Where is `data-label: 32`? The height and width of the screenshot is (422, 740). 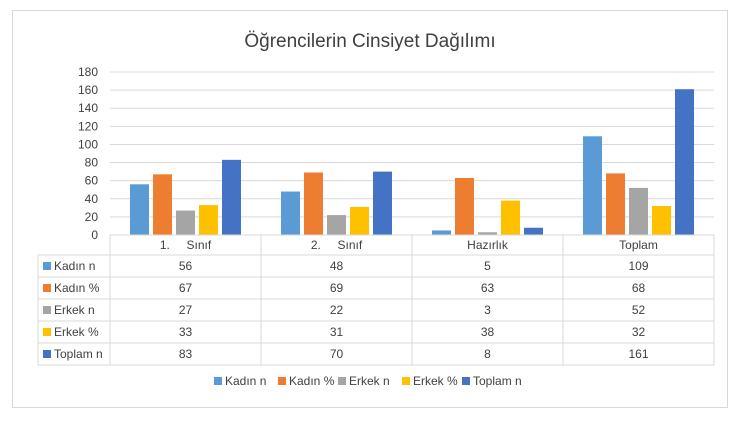 data-label: 32 is located at coordinates (639, 332).